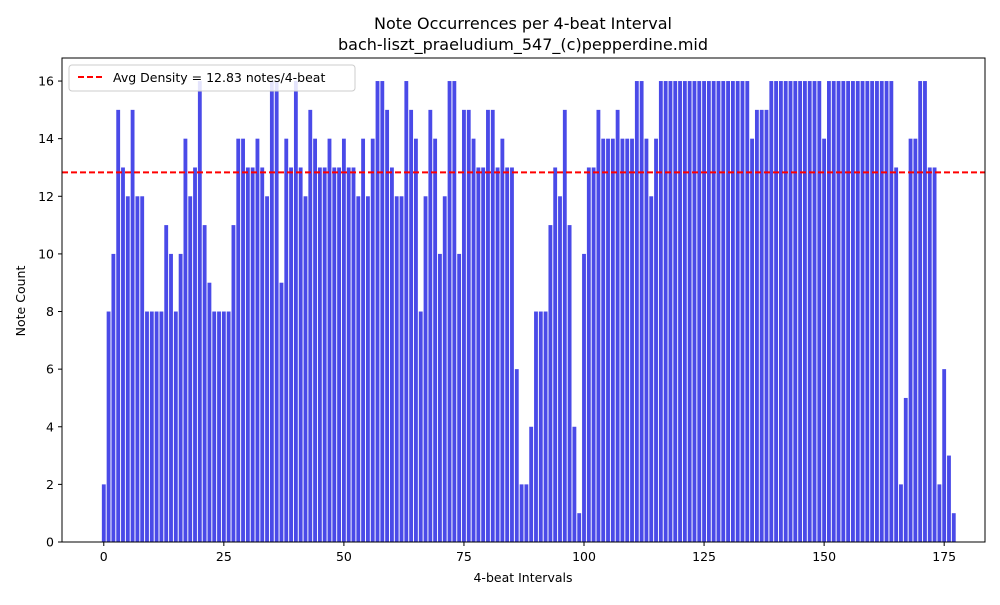  What do you see at coordinates (46, 253) in the screenshot?
I see `y-tick-label: 10` at bounding box center [46, 253].